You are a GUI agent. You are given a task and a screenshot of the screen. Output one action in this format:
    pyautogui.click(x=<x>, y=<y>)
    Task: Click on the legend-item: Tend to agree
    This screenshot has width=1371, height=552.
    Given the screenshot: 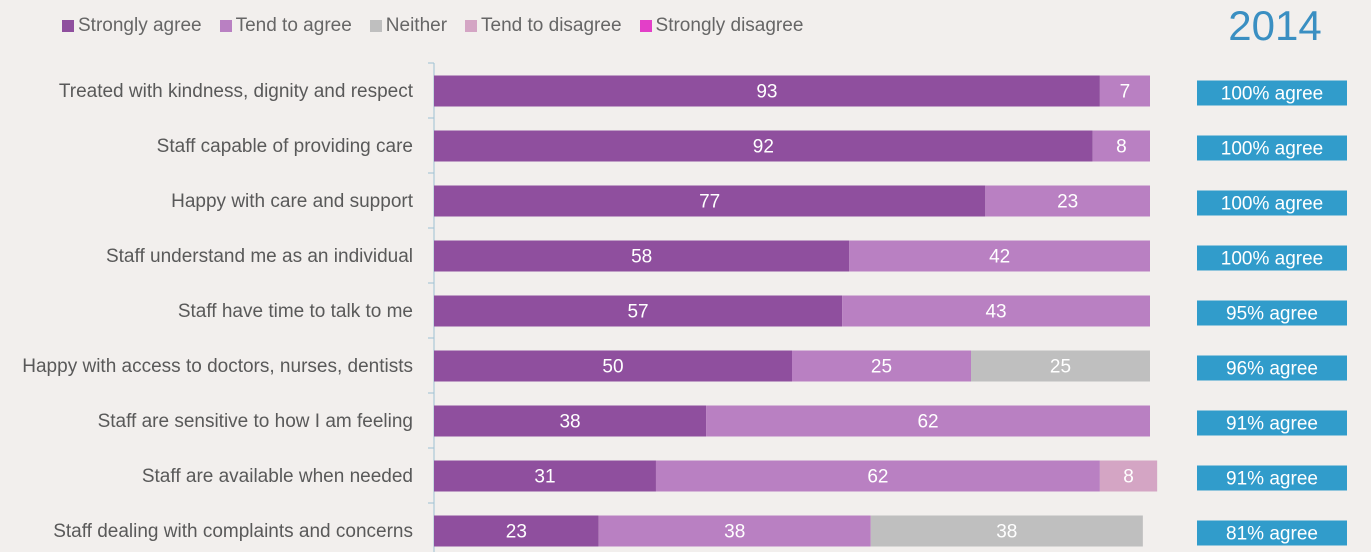 What is the action you would take?
    pyautogui.click(x=285, y=26)
    